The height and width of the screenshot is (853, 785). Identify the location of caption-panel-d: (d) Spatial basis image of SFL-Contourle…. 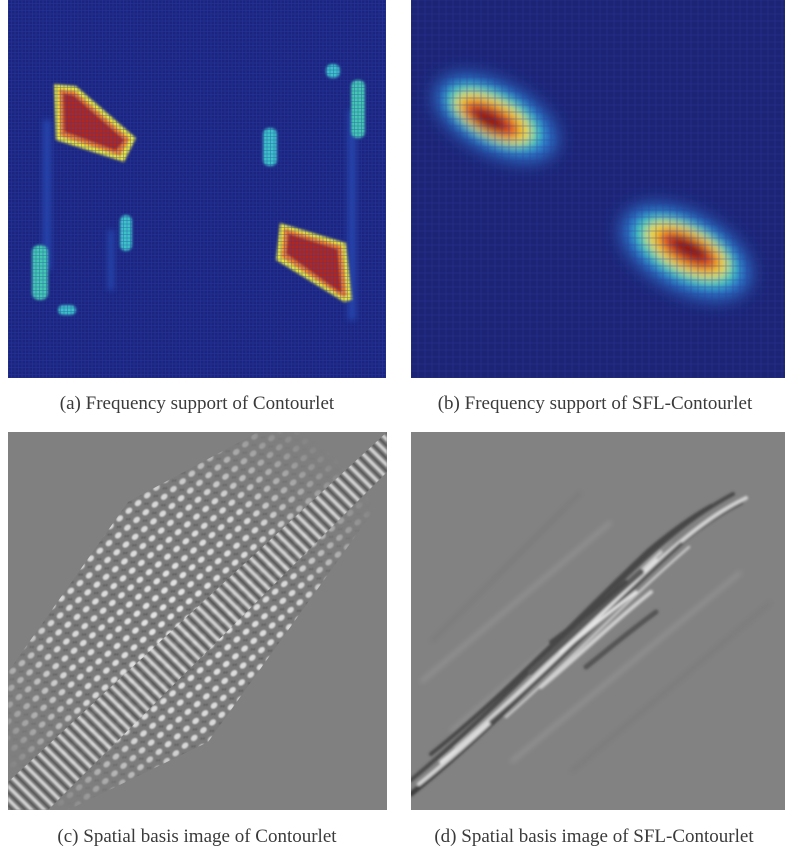
(594, 836).